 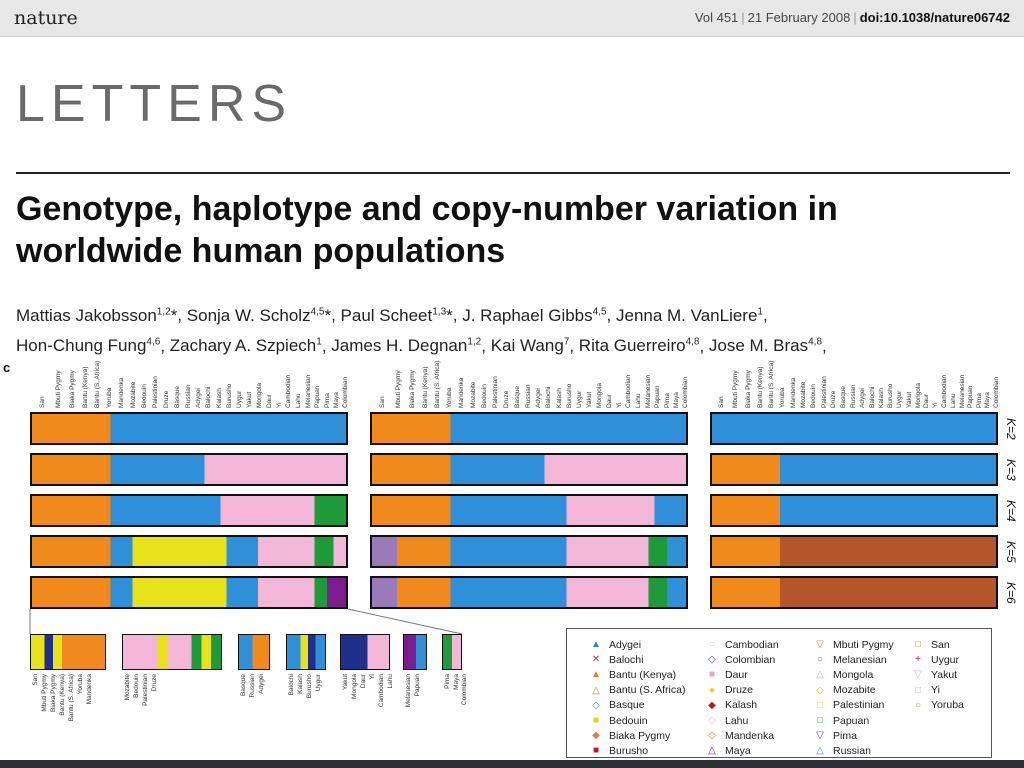 I want to click on structure-bar-k5-panel3, so click(x=854, y=551).